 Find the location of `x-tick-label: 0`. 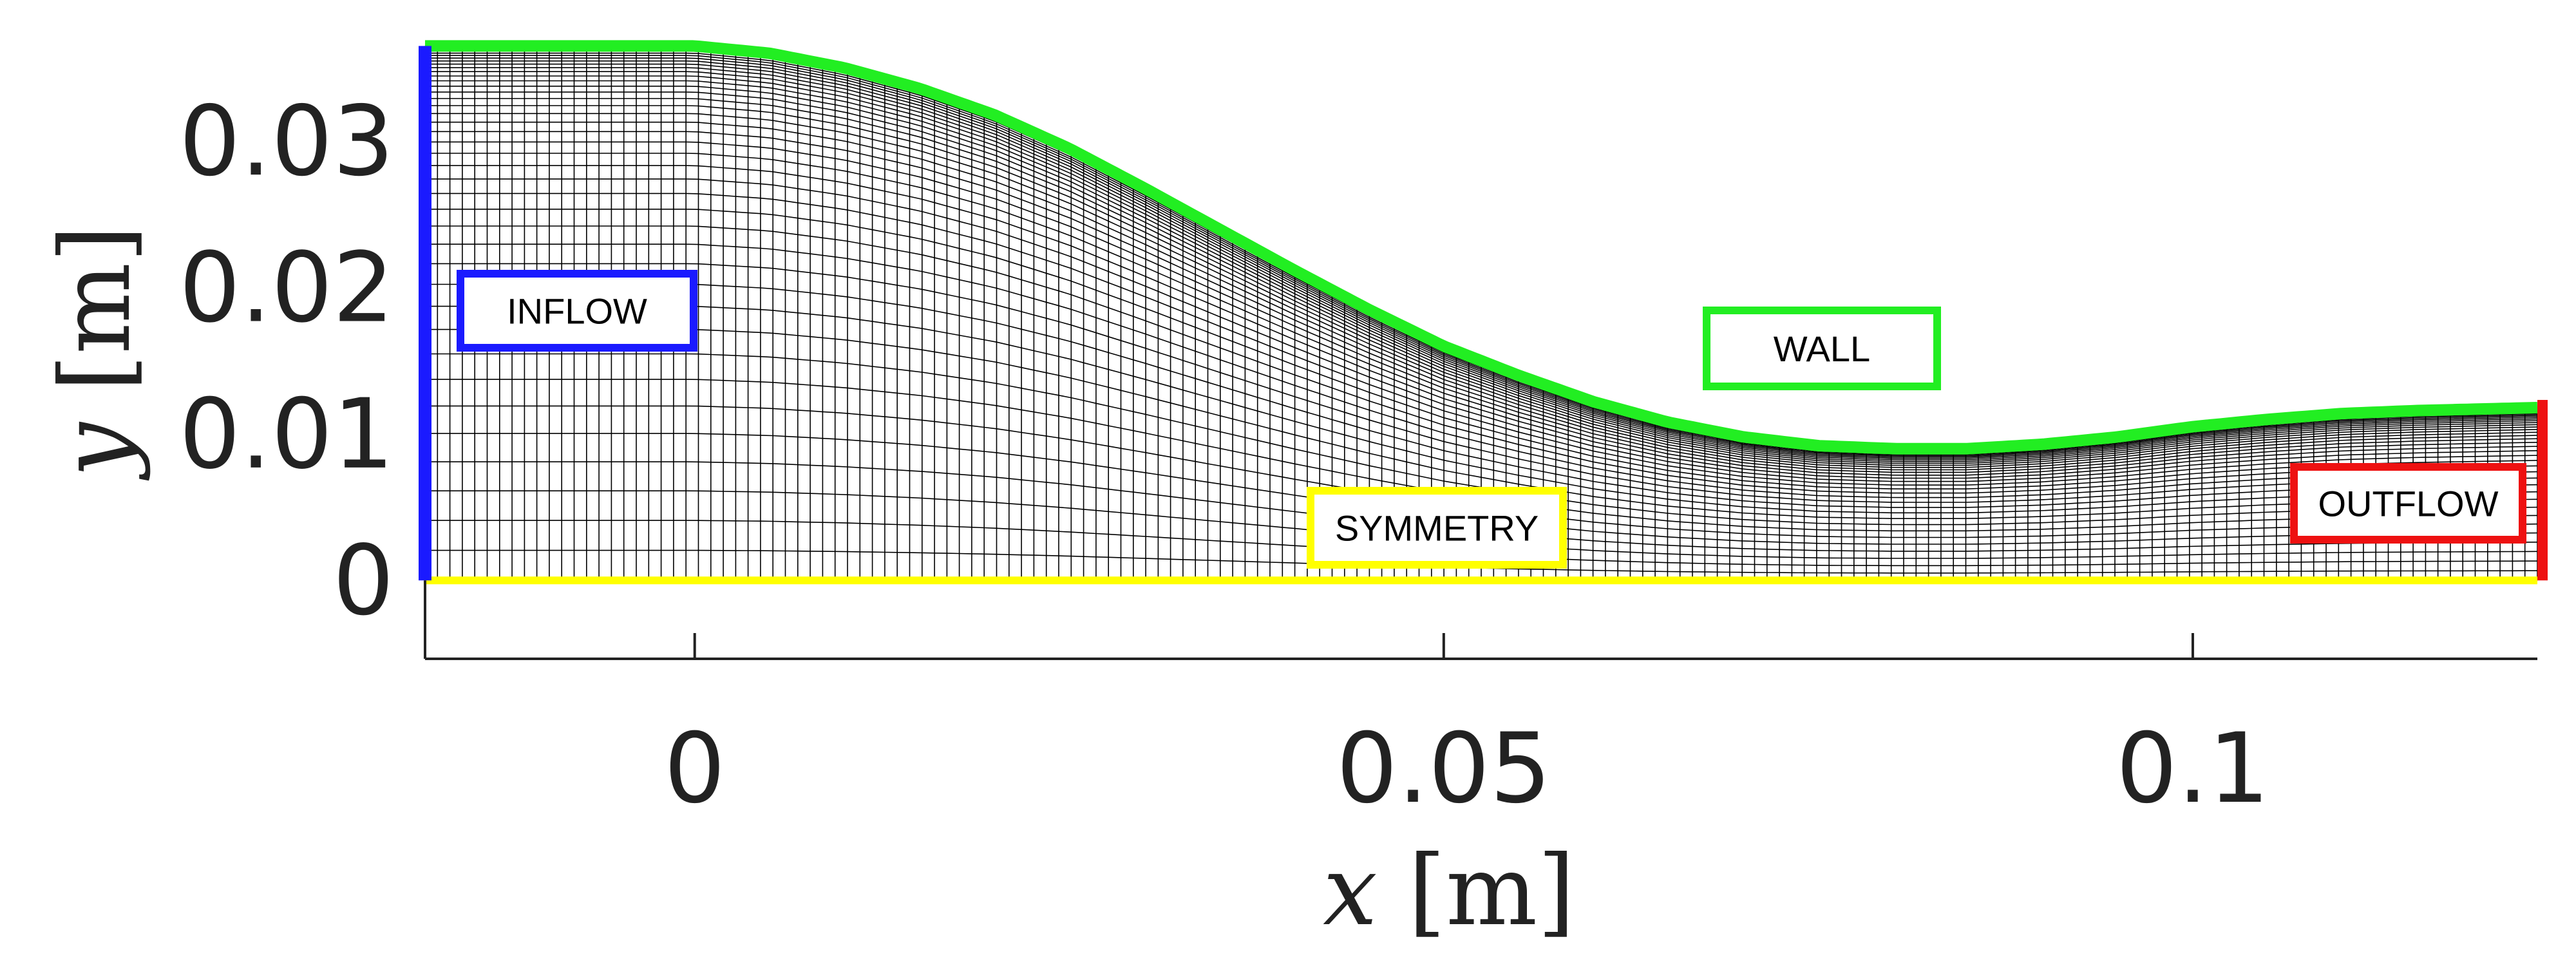

x-tick-label: 0 is located at coordinates (694, 769).